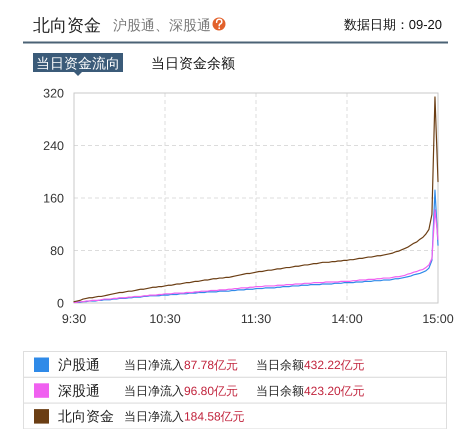 Image resolution: width=464 pixels, height=429 pixels. Describe the element at coordinates (347, 319) in the screenshot. I see `x-tick-label: 14:00` at that location.